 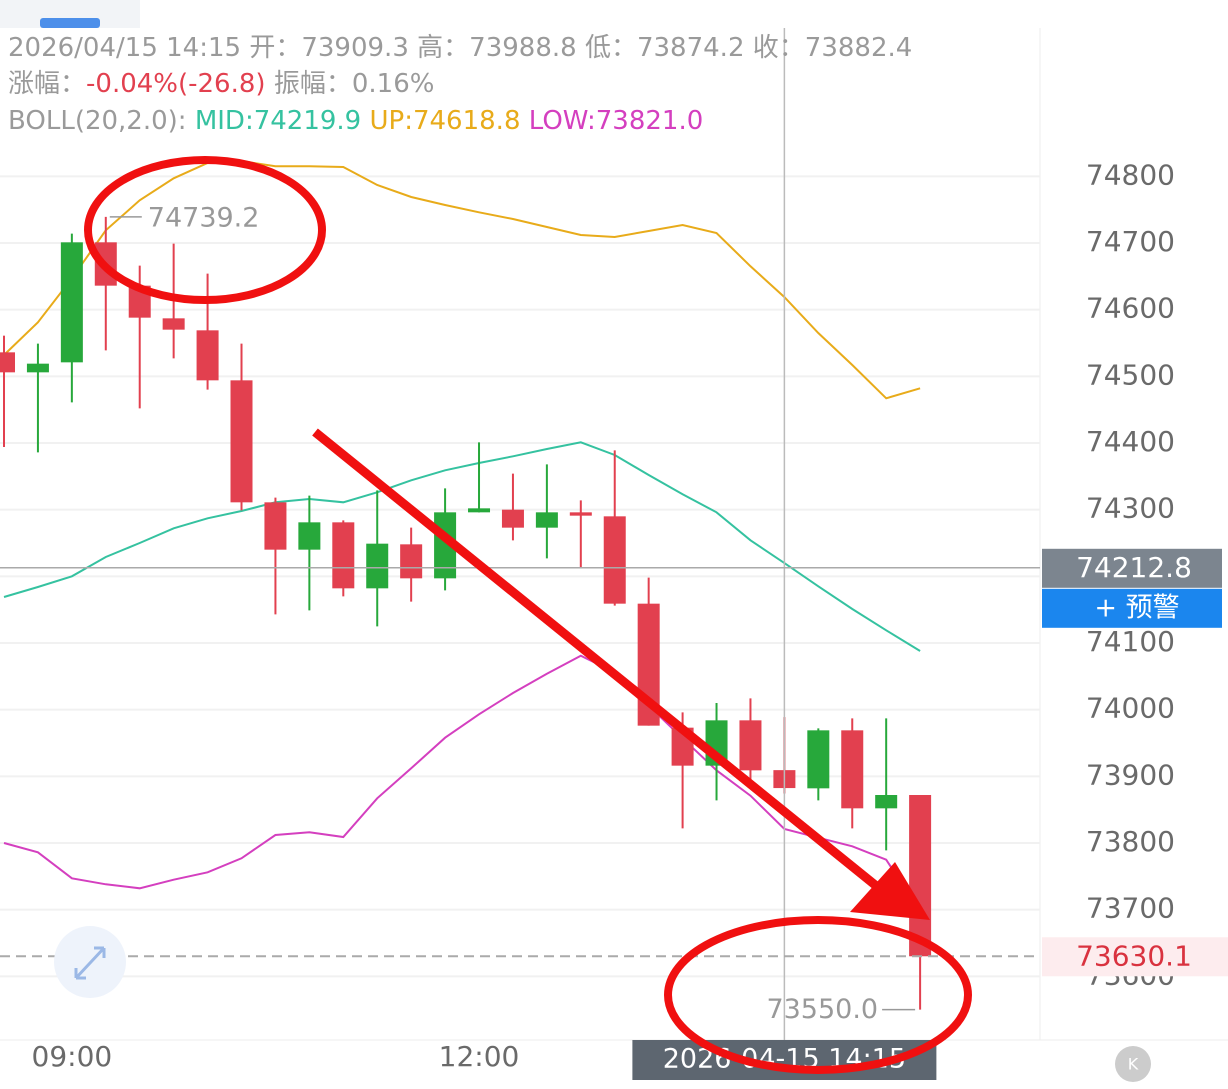 I want to click on x-tick-label: 09:00, so click(x=72, y=1056).